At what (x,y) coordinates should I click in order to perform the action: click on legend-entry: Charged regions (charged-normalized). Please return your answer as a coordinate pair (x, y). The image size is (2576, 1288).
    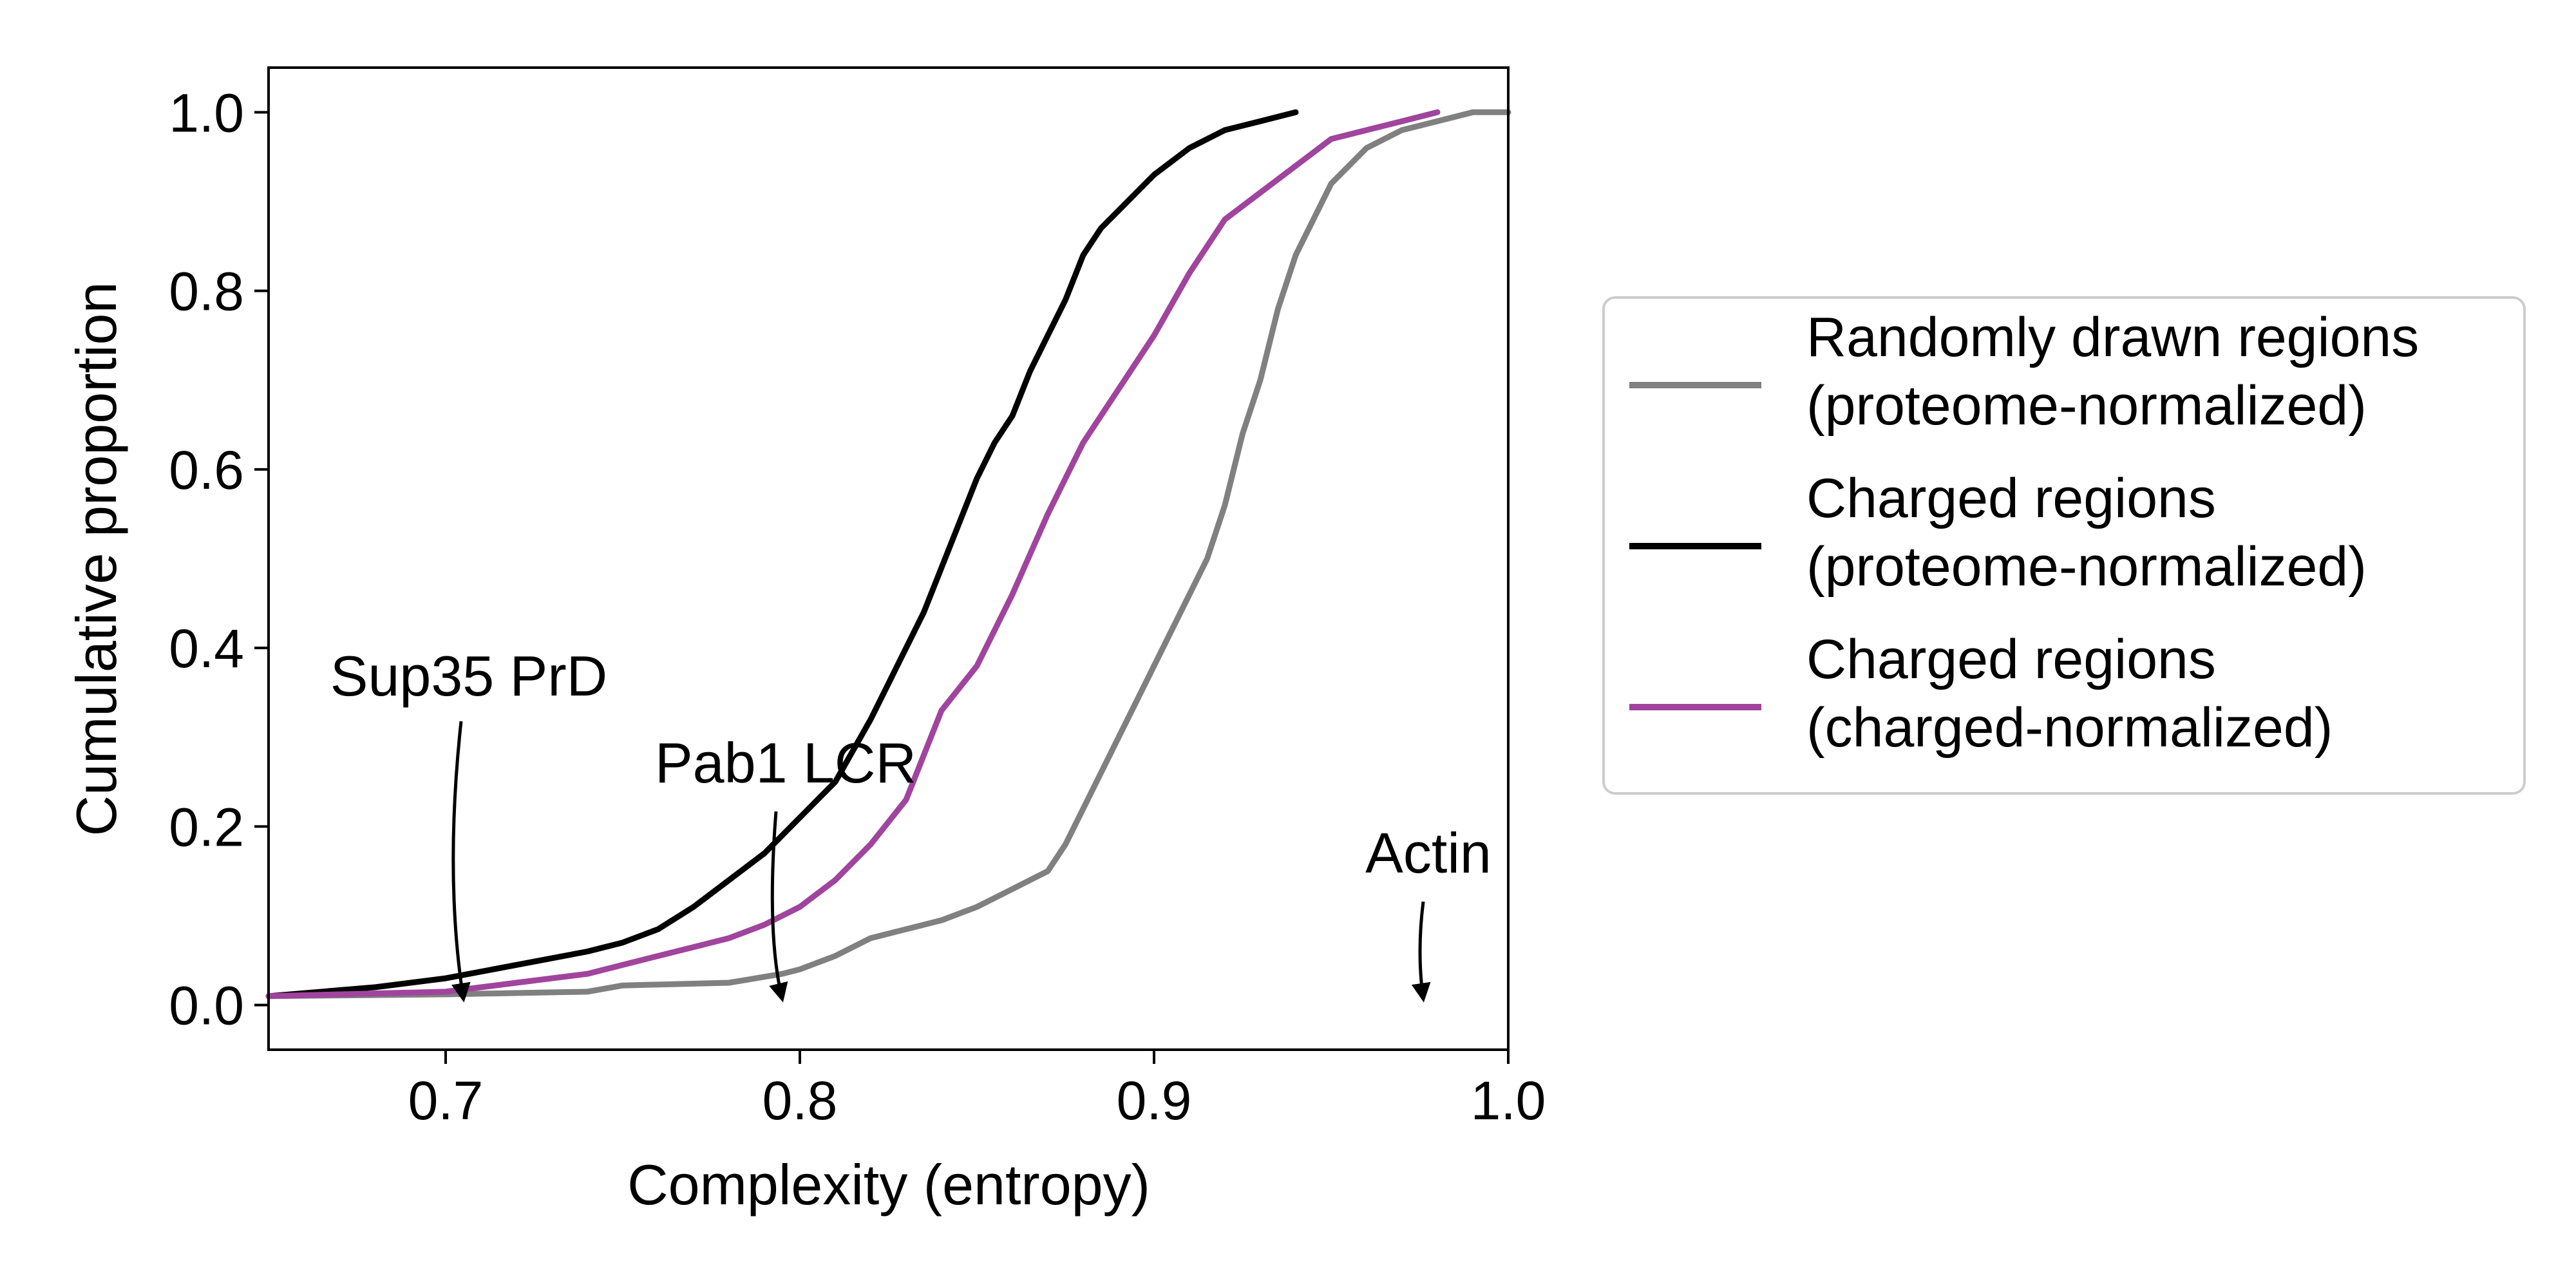
    Looking at the image, I should click on (2070, 694).